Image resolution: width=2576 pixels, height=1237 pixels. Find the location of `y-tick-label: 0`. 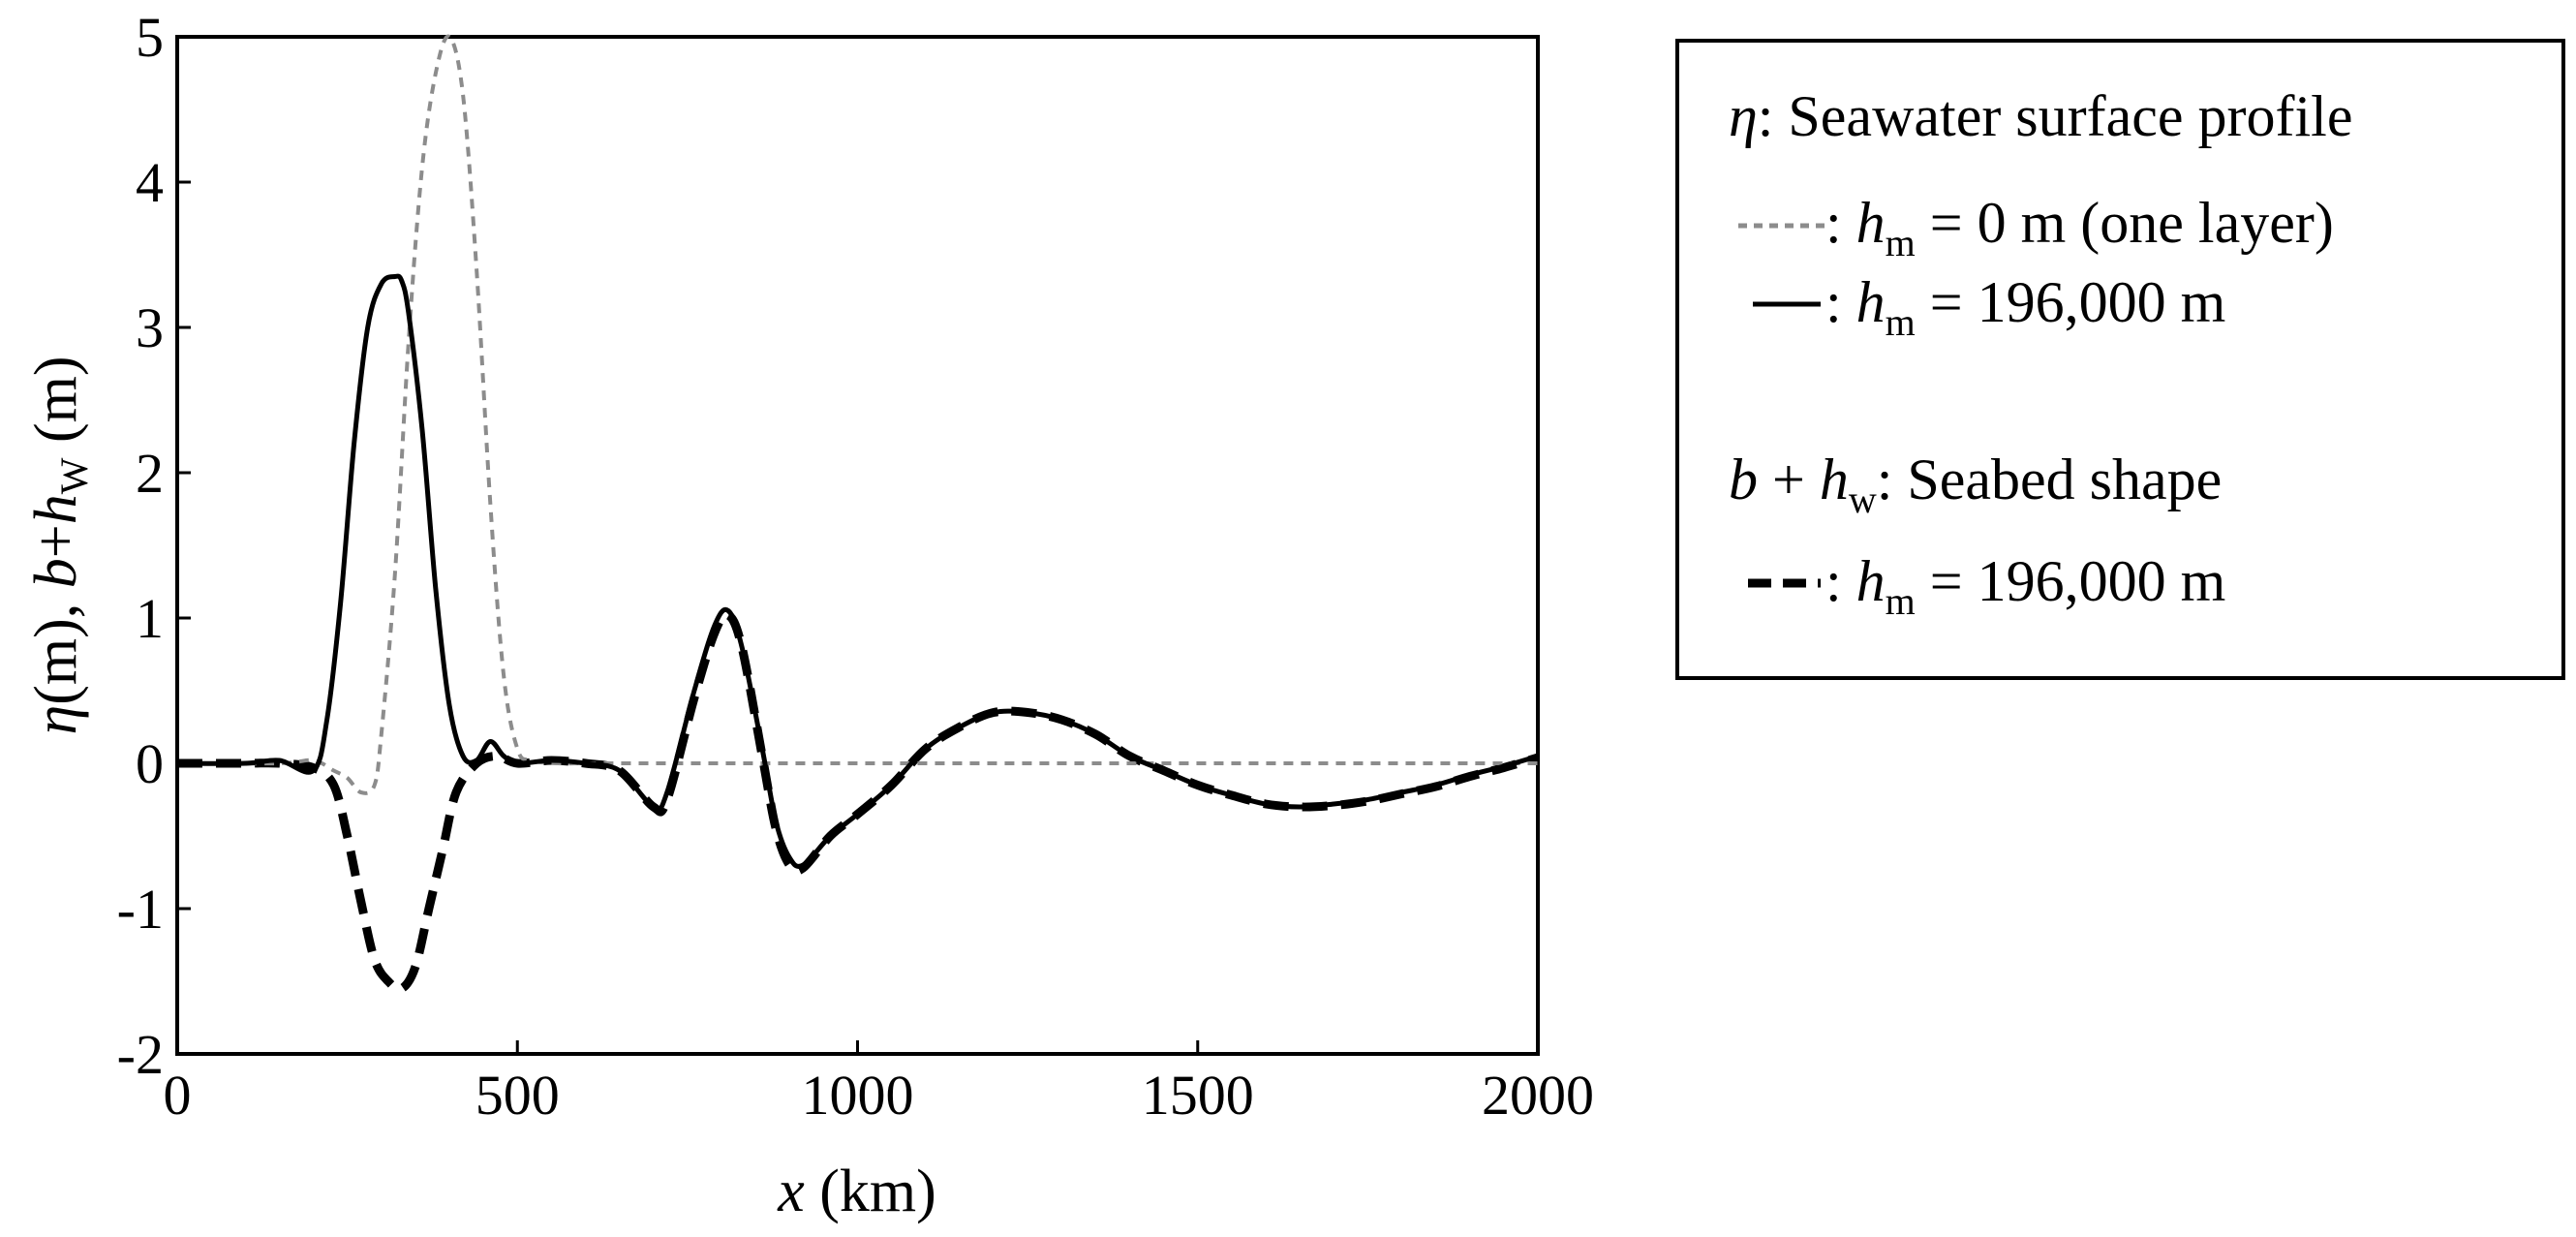

y-tick-label: 0 is located at coordinates (150, 763).